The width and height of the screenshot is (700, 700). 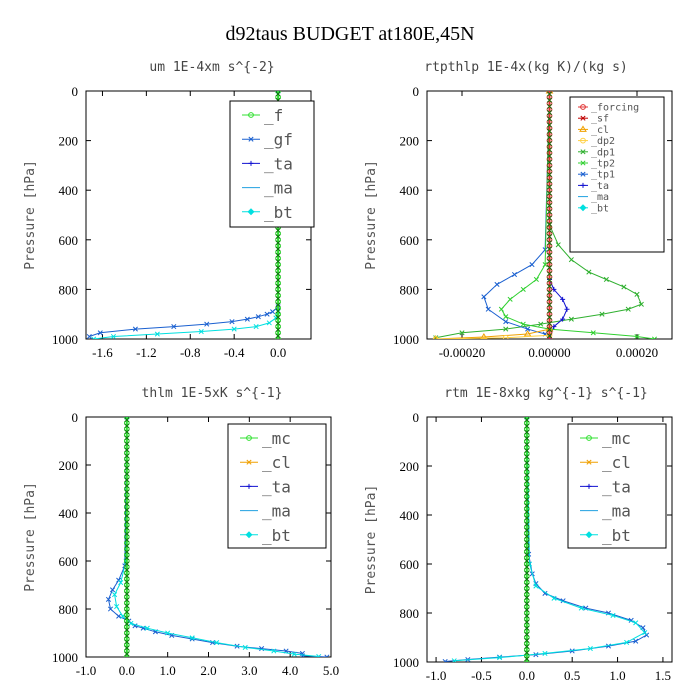 I want to click on y-tick-label: 1000, so click(x=65, y=339).